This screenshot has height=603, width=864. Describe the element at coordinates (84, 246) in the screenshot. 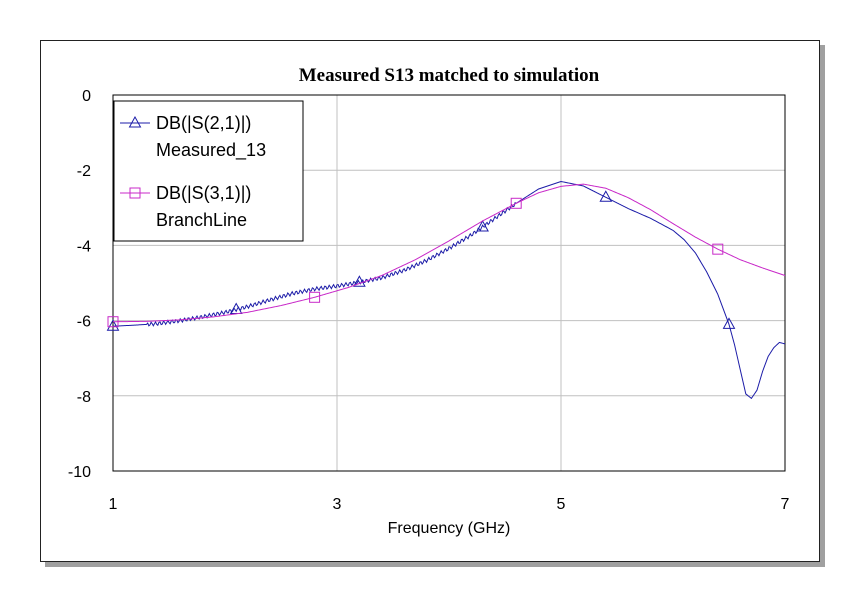

I see `y-tick-label: -4` at that location.